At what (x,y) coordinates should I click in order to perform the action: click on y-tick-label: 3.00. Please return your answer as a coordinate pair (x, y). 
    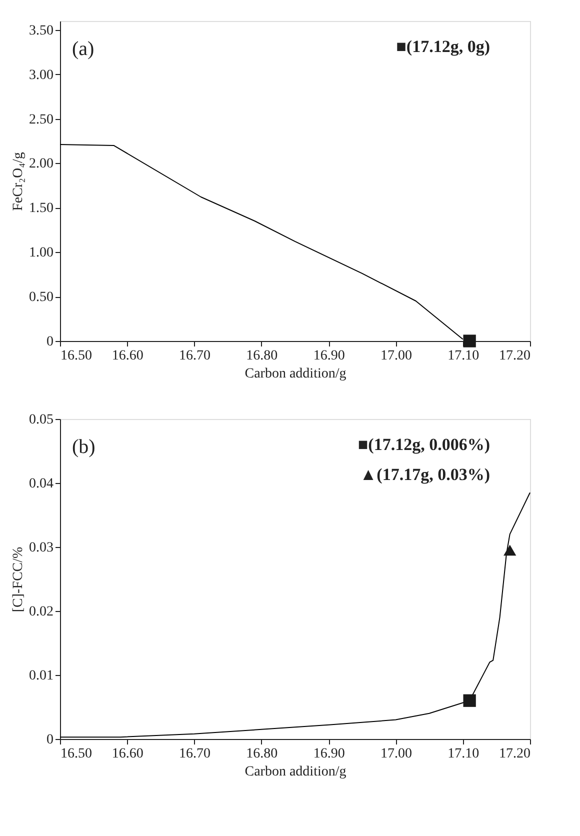
    Looking at the image, I should click on (41, 75).